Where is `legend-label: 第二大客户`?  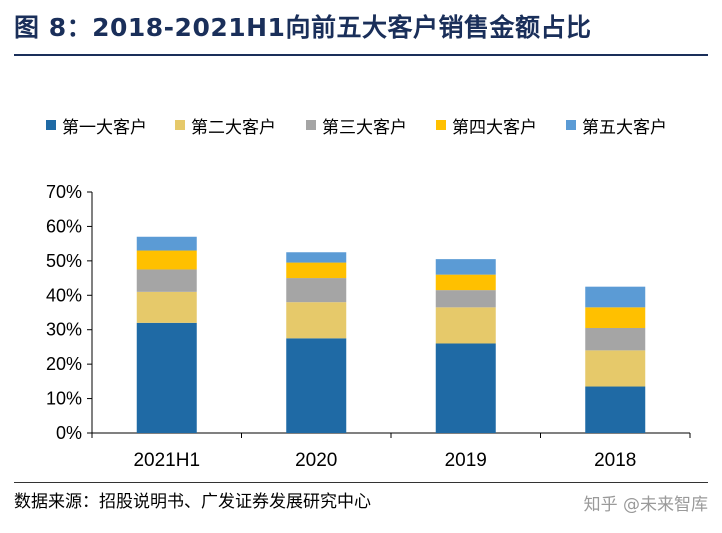 legend-label: 第二大客户 is located at coordinates (233, 127).